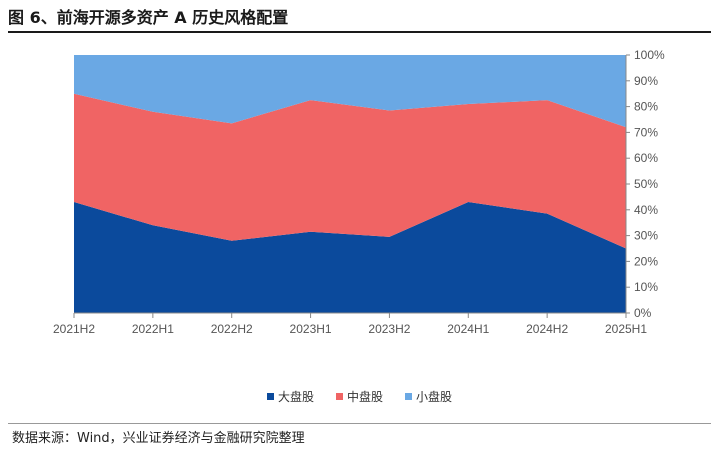  What do you see at coordinates (232, 329) in the screenshot?
I see `x-tick-label: 2022H2` at bounding box center [232, 329].